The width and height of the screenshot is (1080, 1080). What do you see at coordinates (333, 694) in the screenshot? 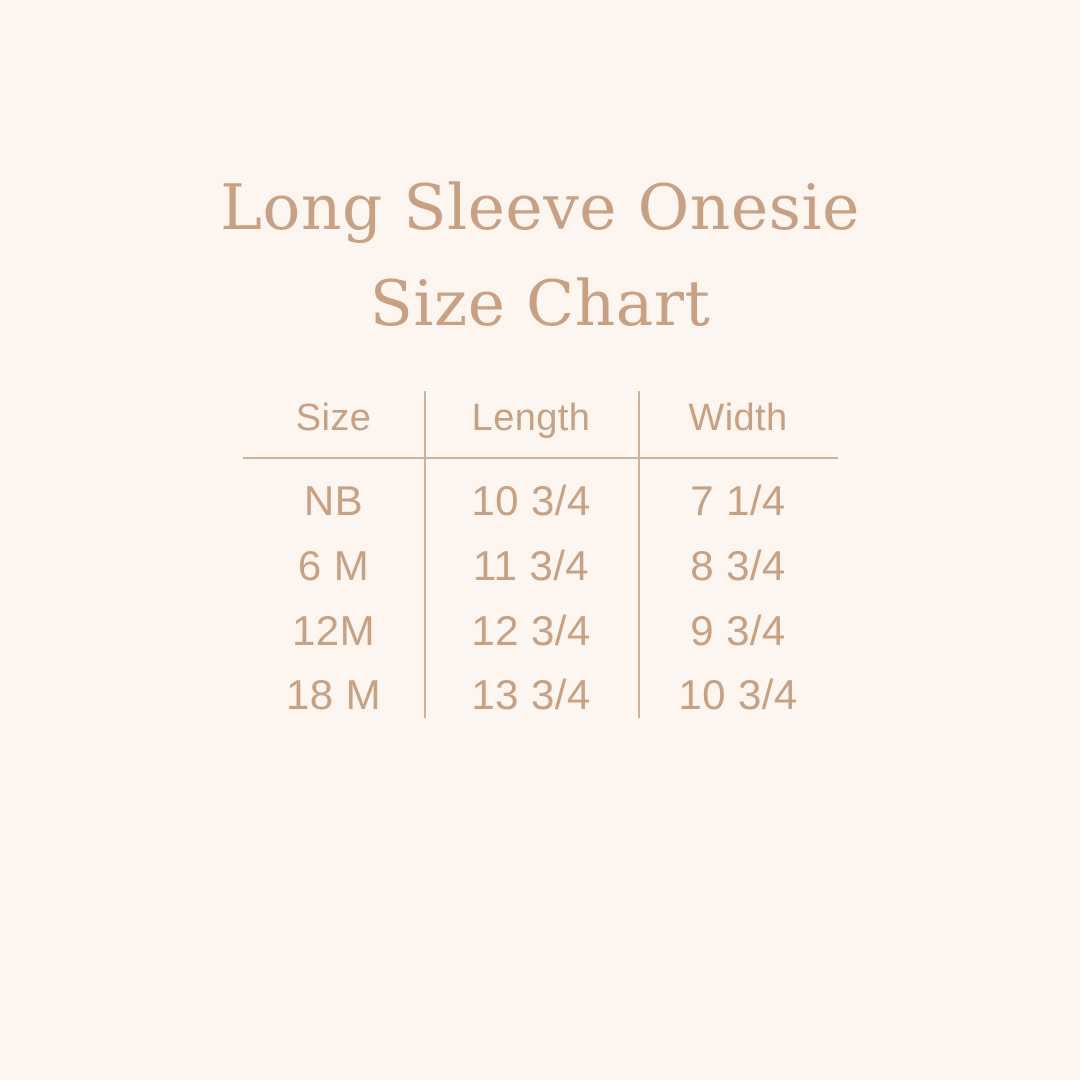
I see `cell-size: 18 M` at bounding box center [333, 694].